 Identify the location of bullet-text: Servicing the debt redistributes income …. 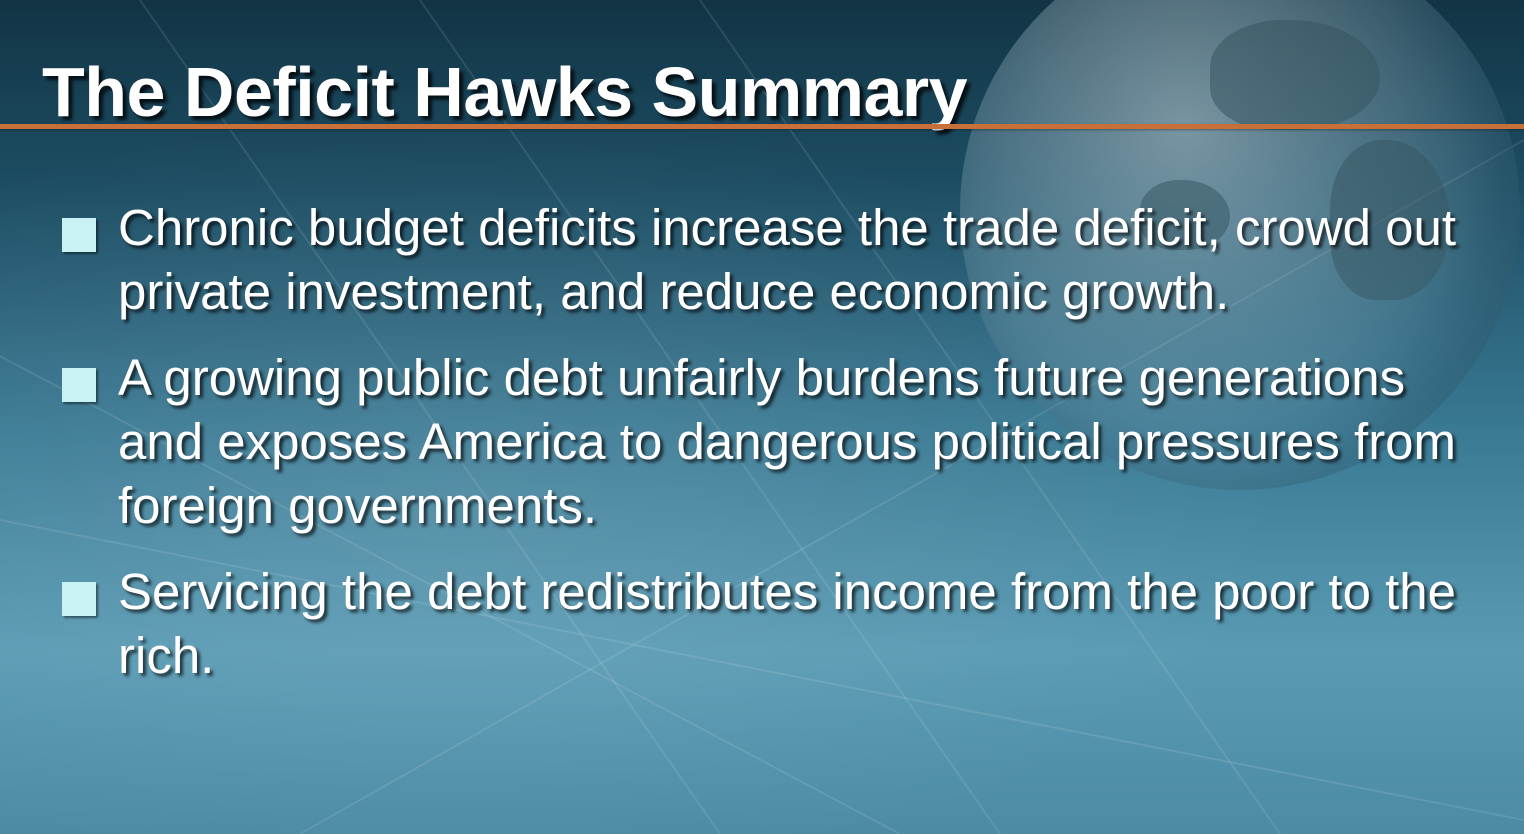
(787, 623).